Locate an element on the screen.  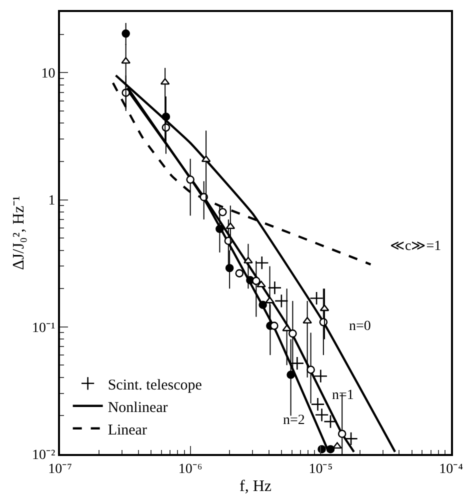
annotation: n=2 is located at coordinates (294, 420).